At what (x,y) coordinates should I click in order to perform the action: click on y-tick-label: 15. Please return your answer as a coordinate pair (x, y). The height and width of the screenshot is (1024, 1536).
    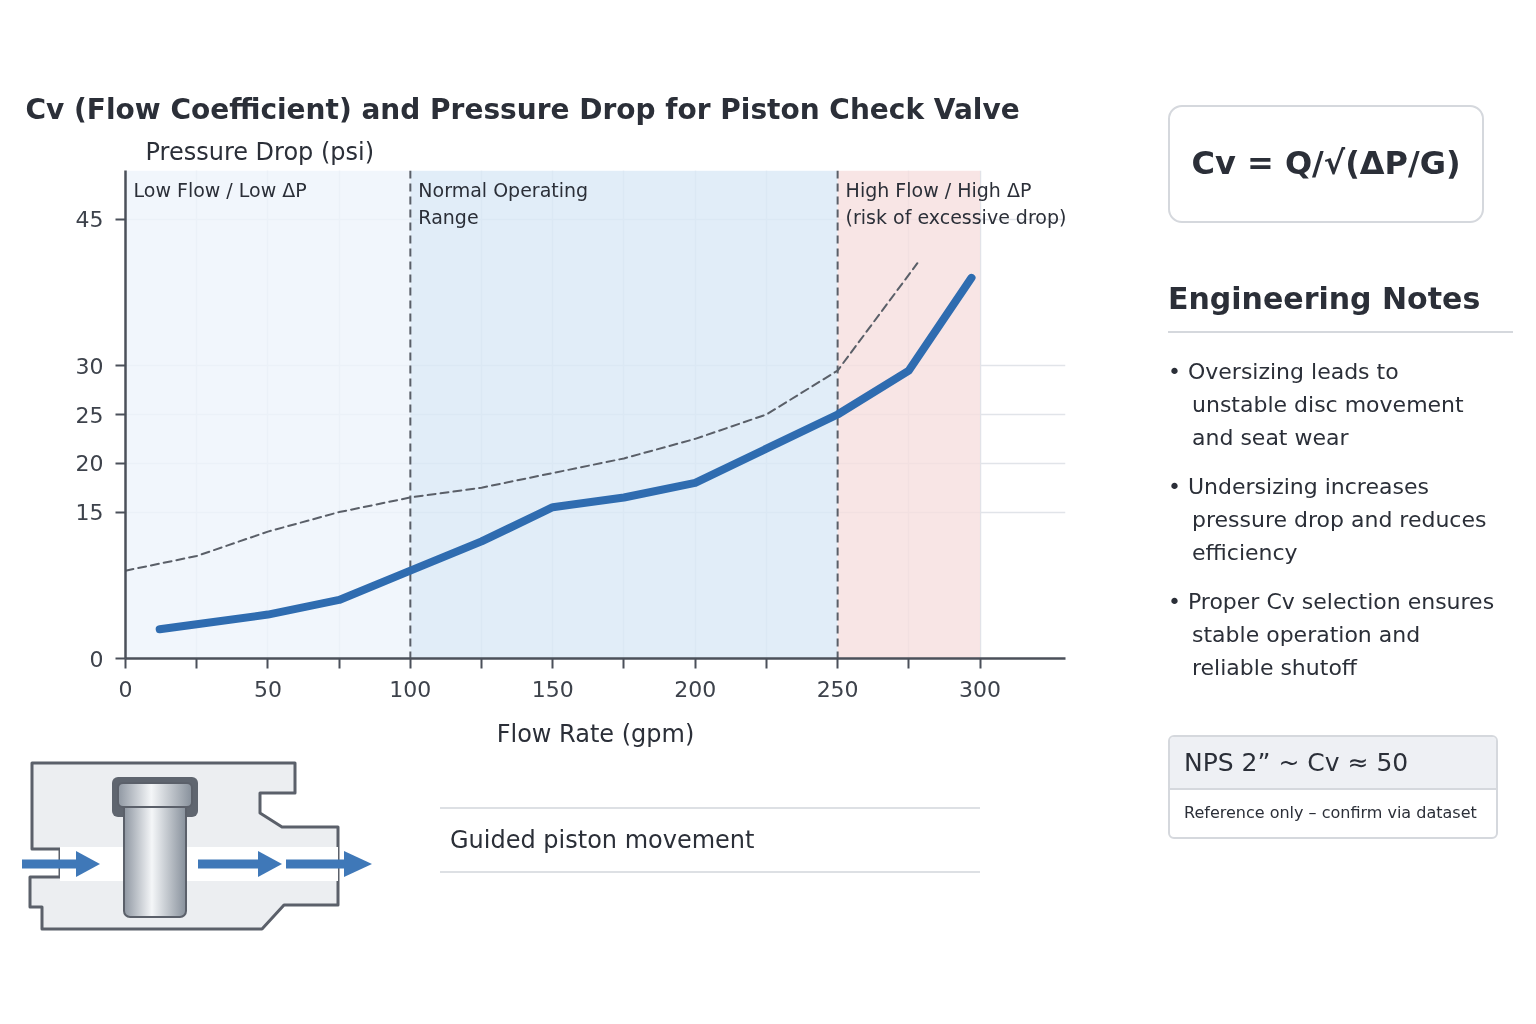
    Looking at the image, I should click on (89, 513).